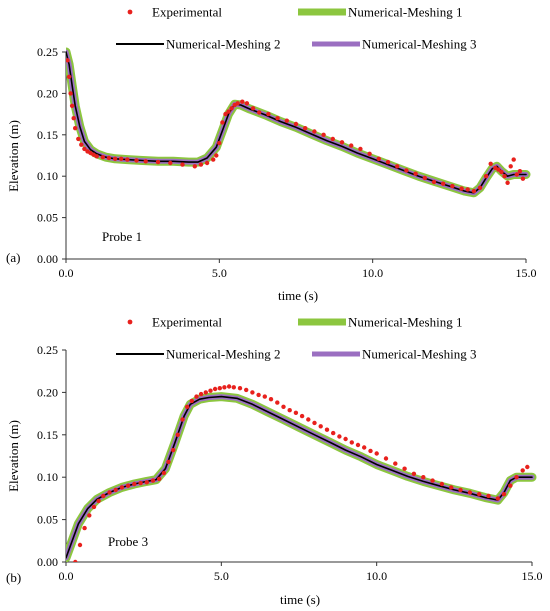  I want to click on x-tick-label: 5.0, so click(219, 273).